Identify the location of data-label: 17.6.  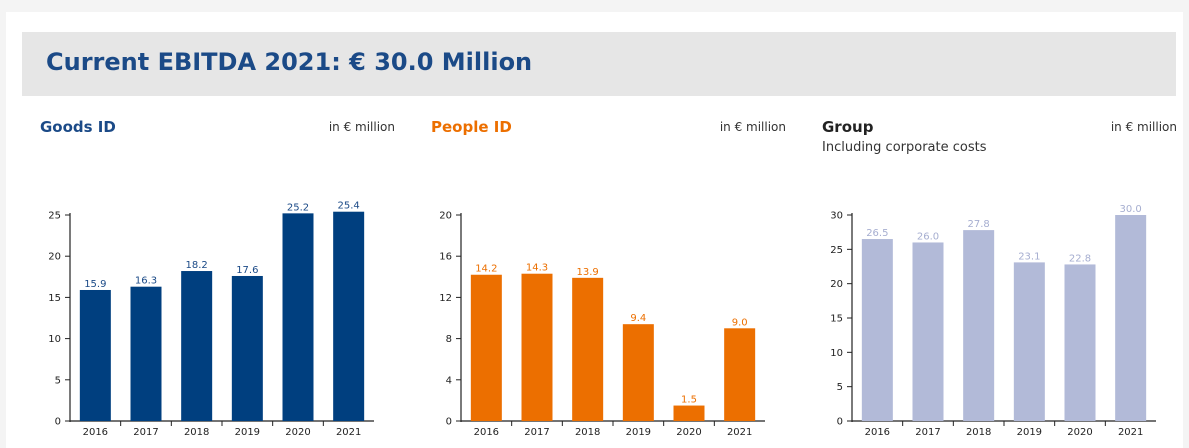
(247, 270).